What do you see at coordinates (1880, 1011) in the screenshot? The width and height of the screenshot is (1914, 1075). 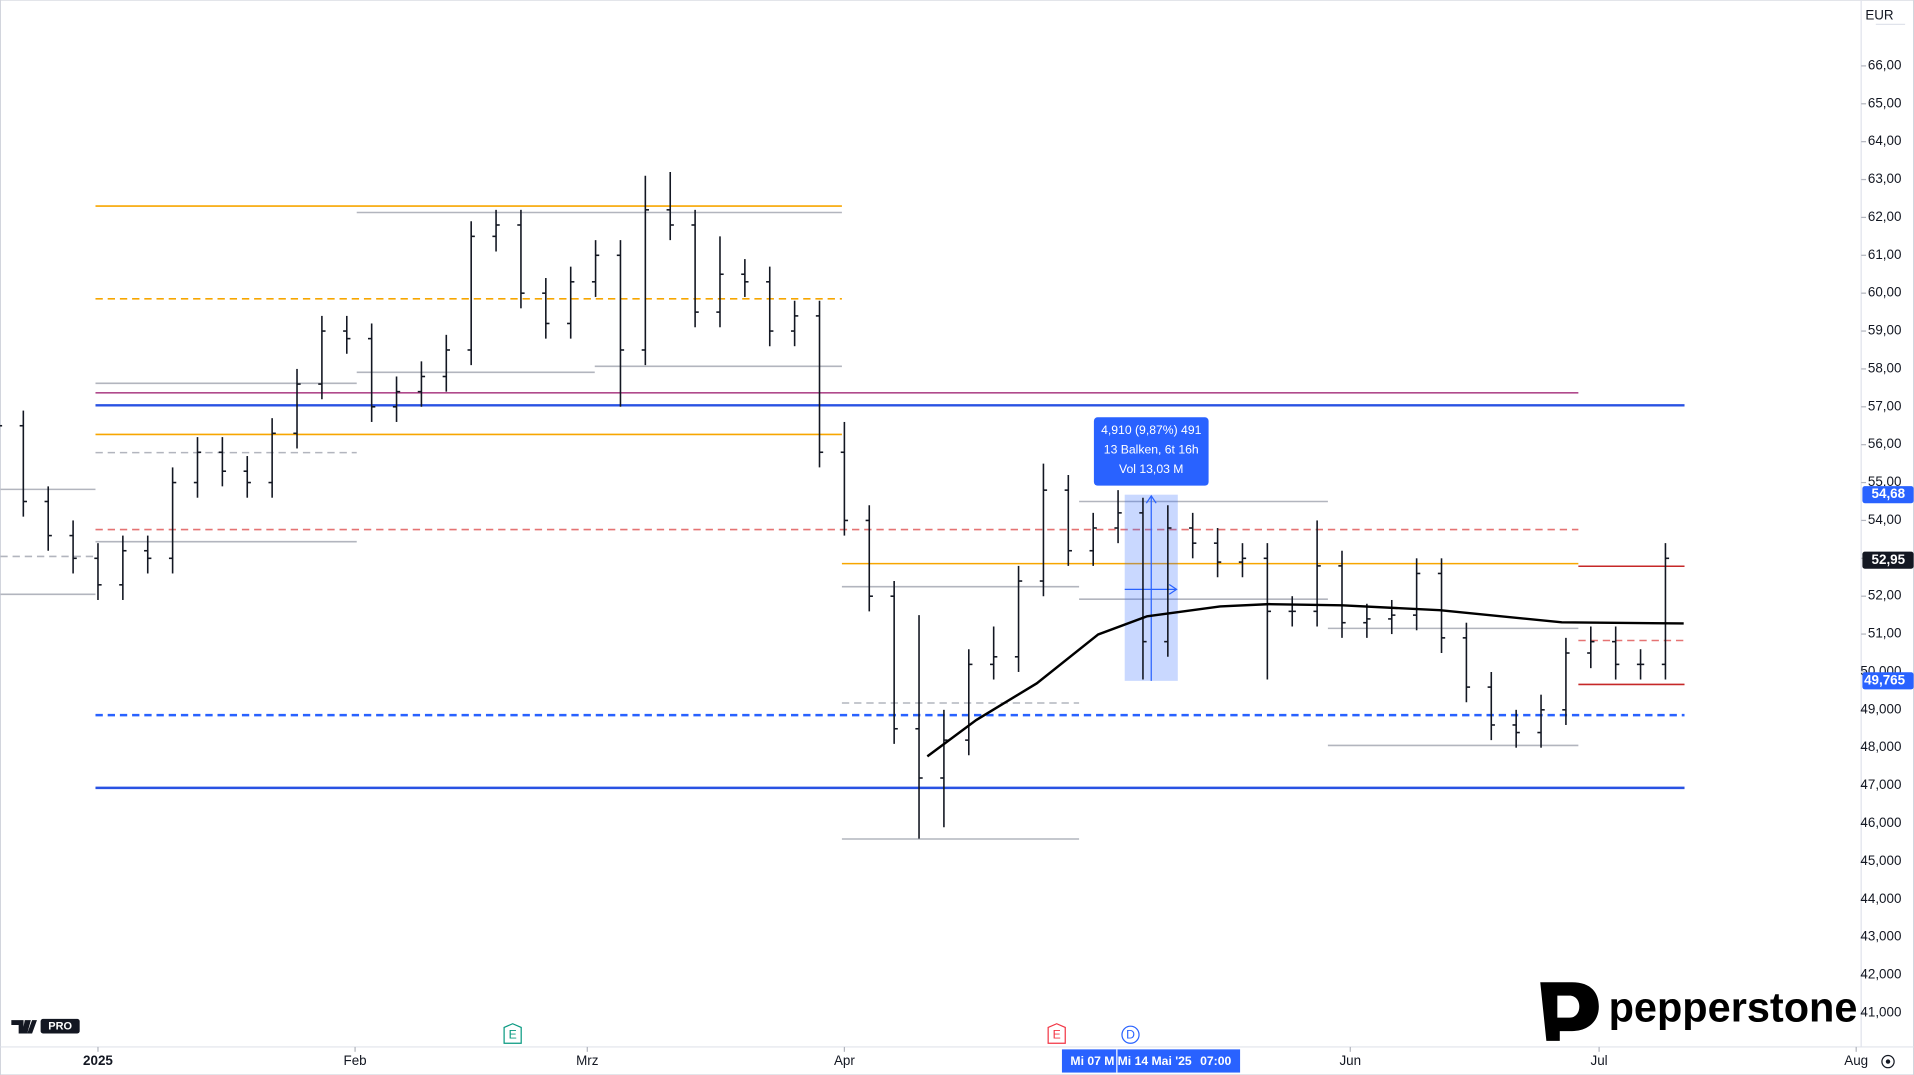 I see `y-tick-label: 41,000` at bounding box center [1880, 1011].